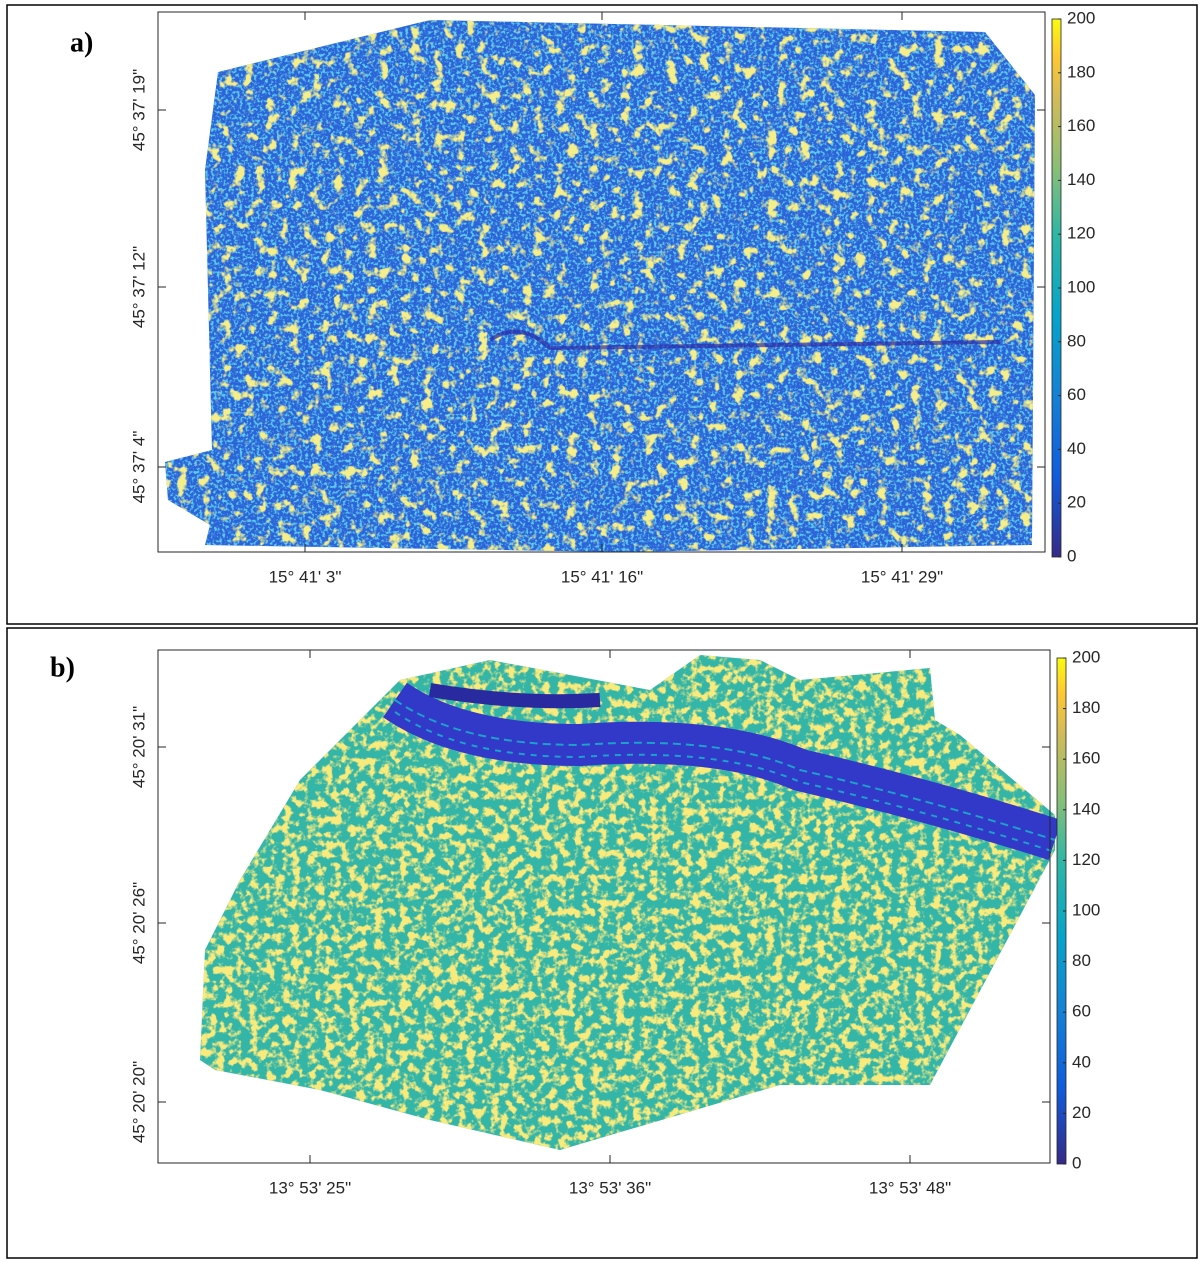  What do you see at coordinates (305, 576) in the screenshot?
I see `x-tick-label: 15° 41' 3"` at bounding box center [305, 576].